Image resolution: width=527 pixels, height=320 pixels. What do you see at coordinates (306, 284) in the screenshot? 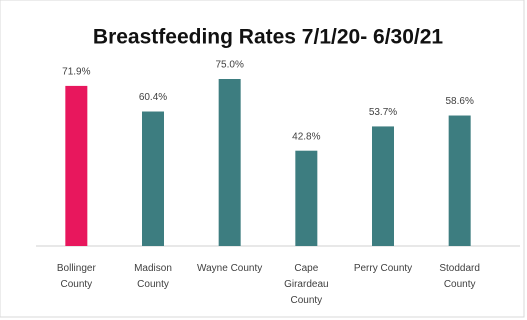
I see `x-tick-label: Cape Girardeau County` at bounding box center [306, 284].